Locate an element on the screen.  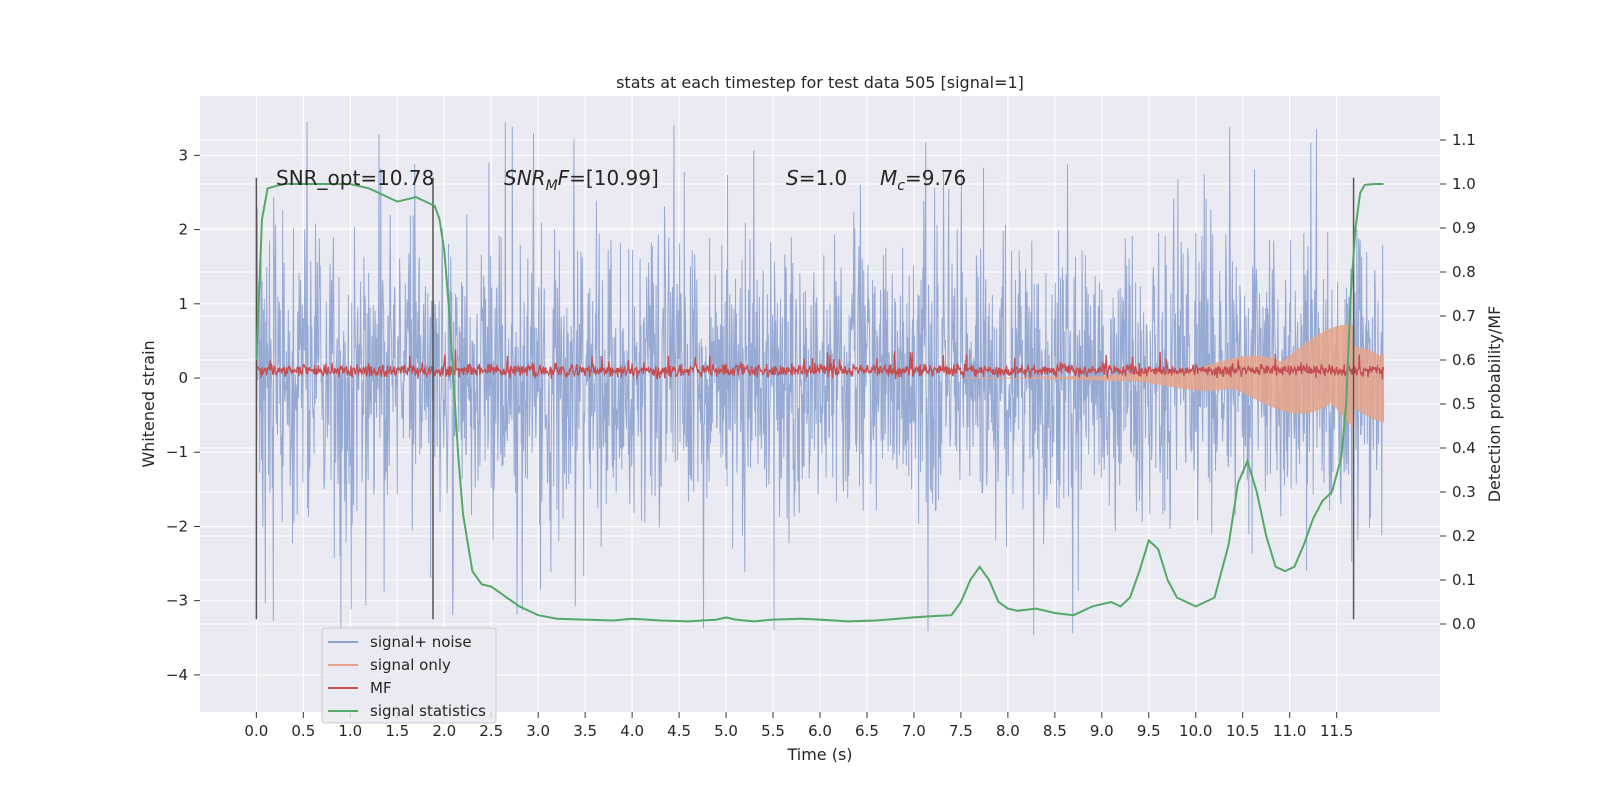
y-tick-label: −4 is located at coordinates (177, 675).